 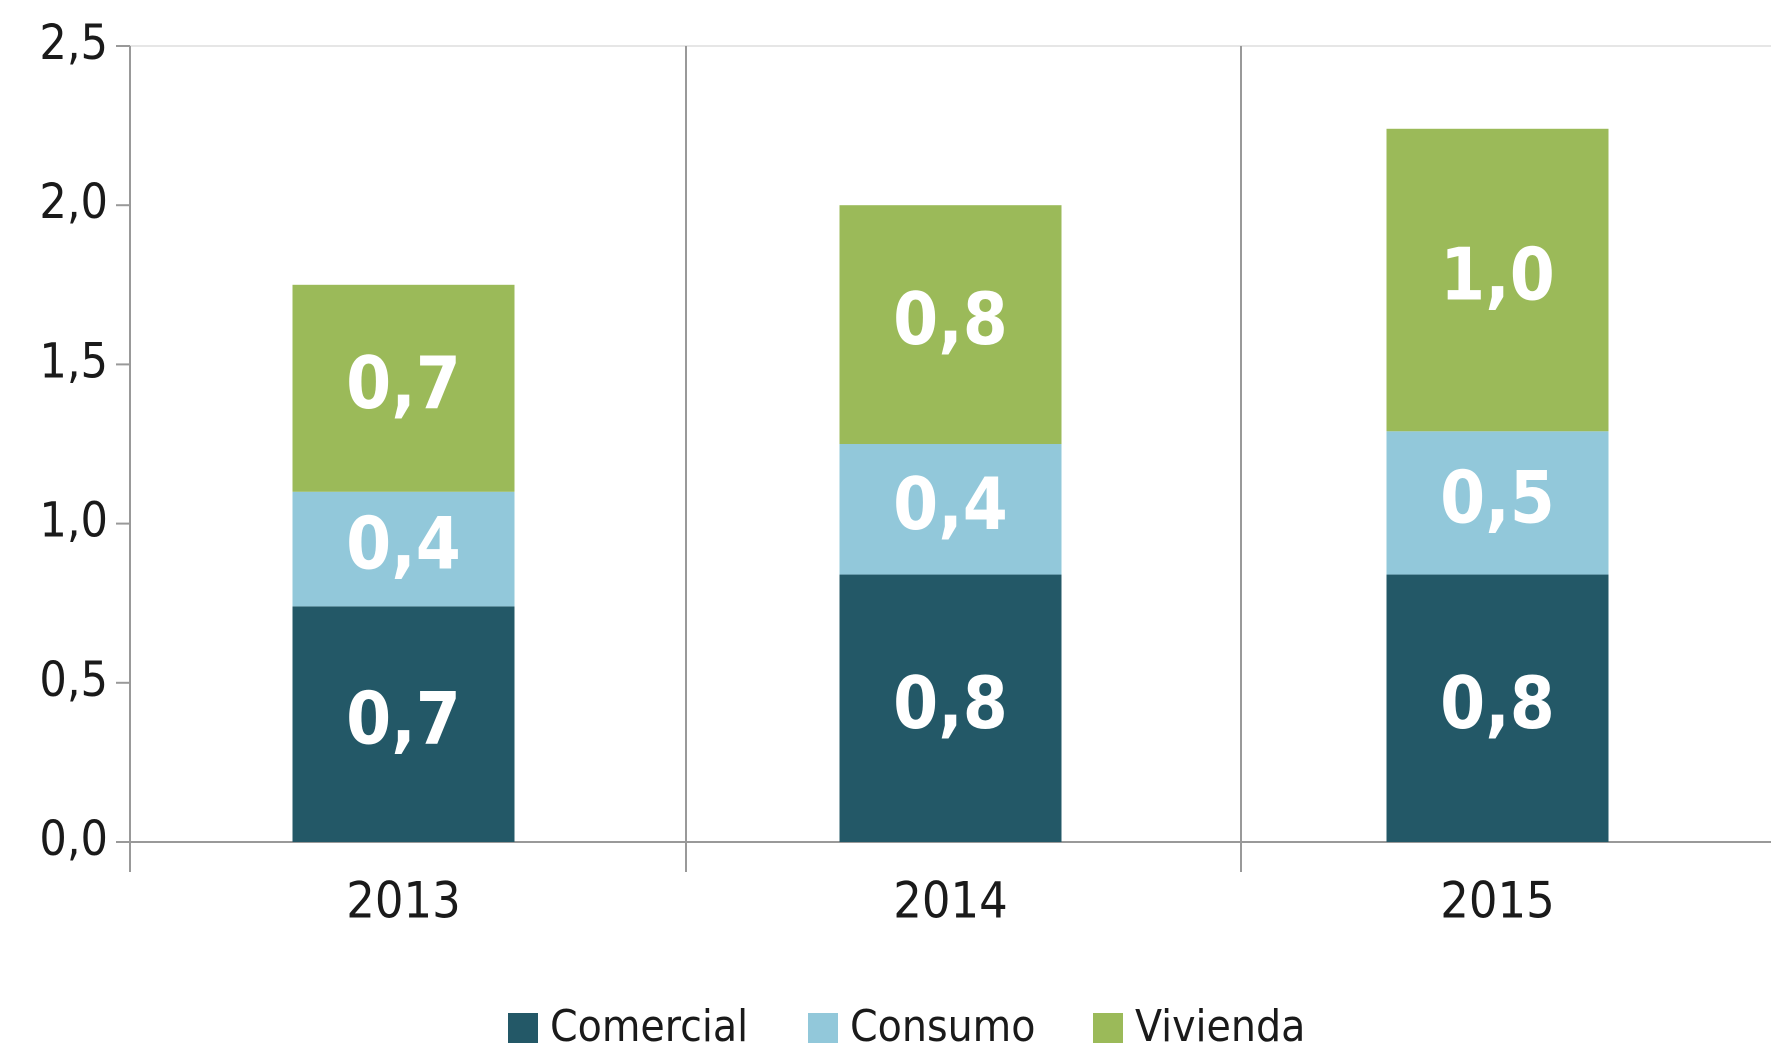 What do you see at coordinates (403, 901) in the screenshot?
I see `x-tick-label: 2013` at bounding box center [403, 901].